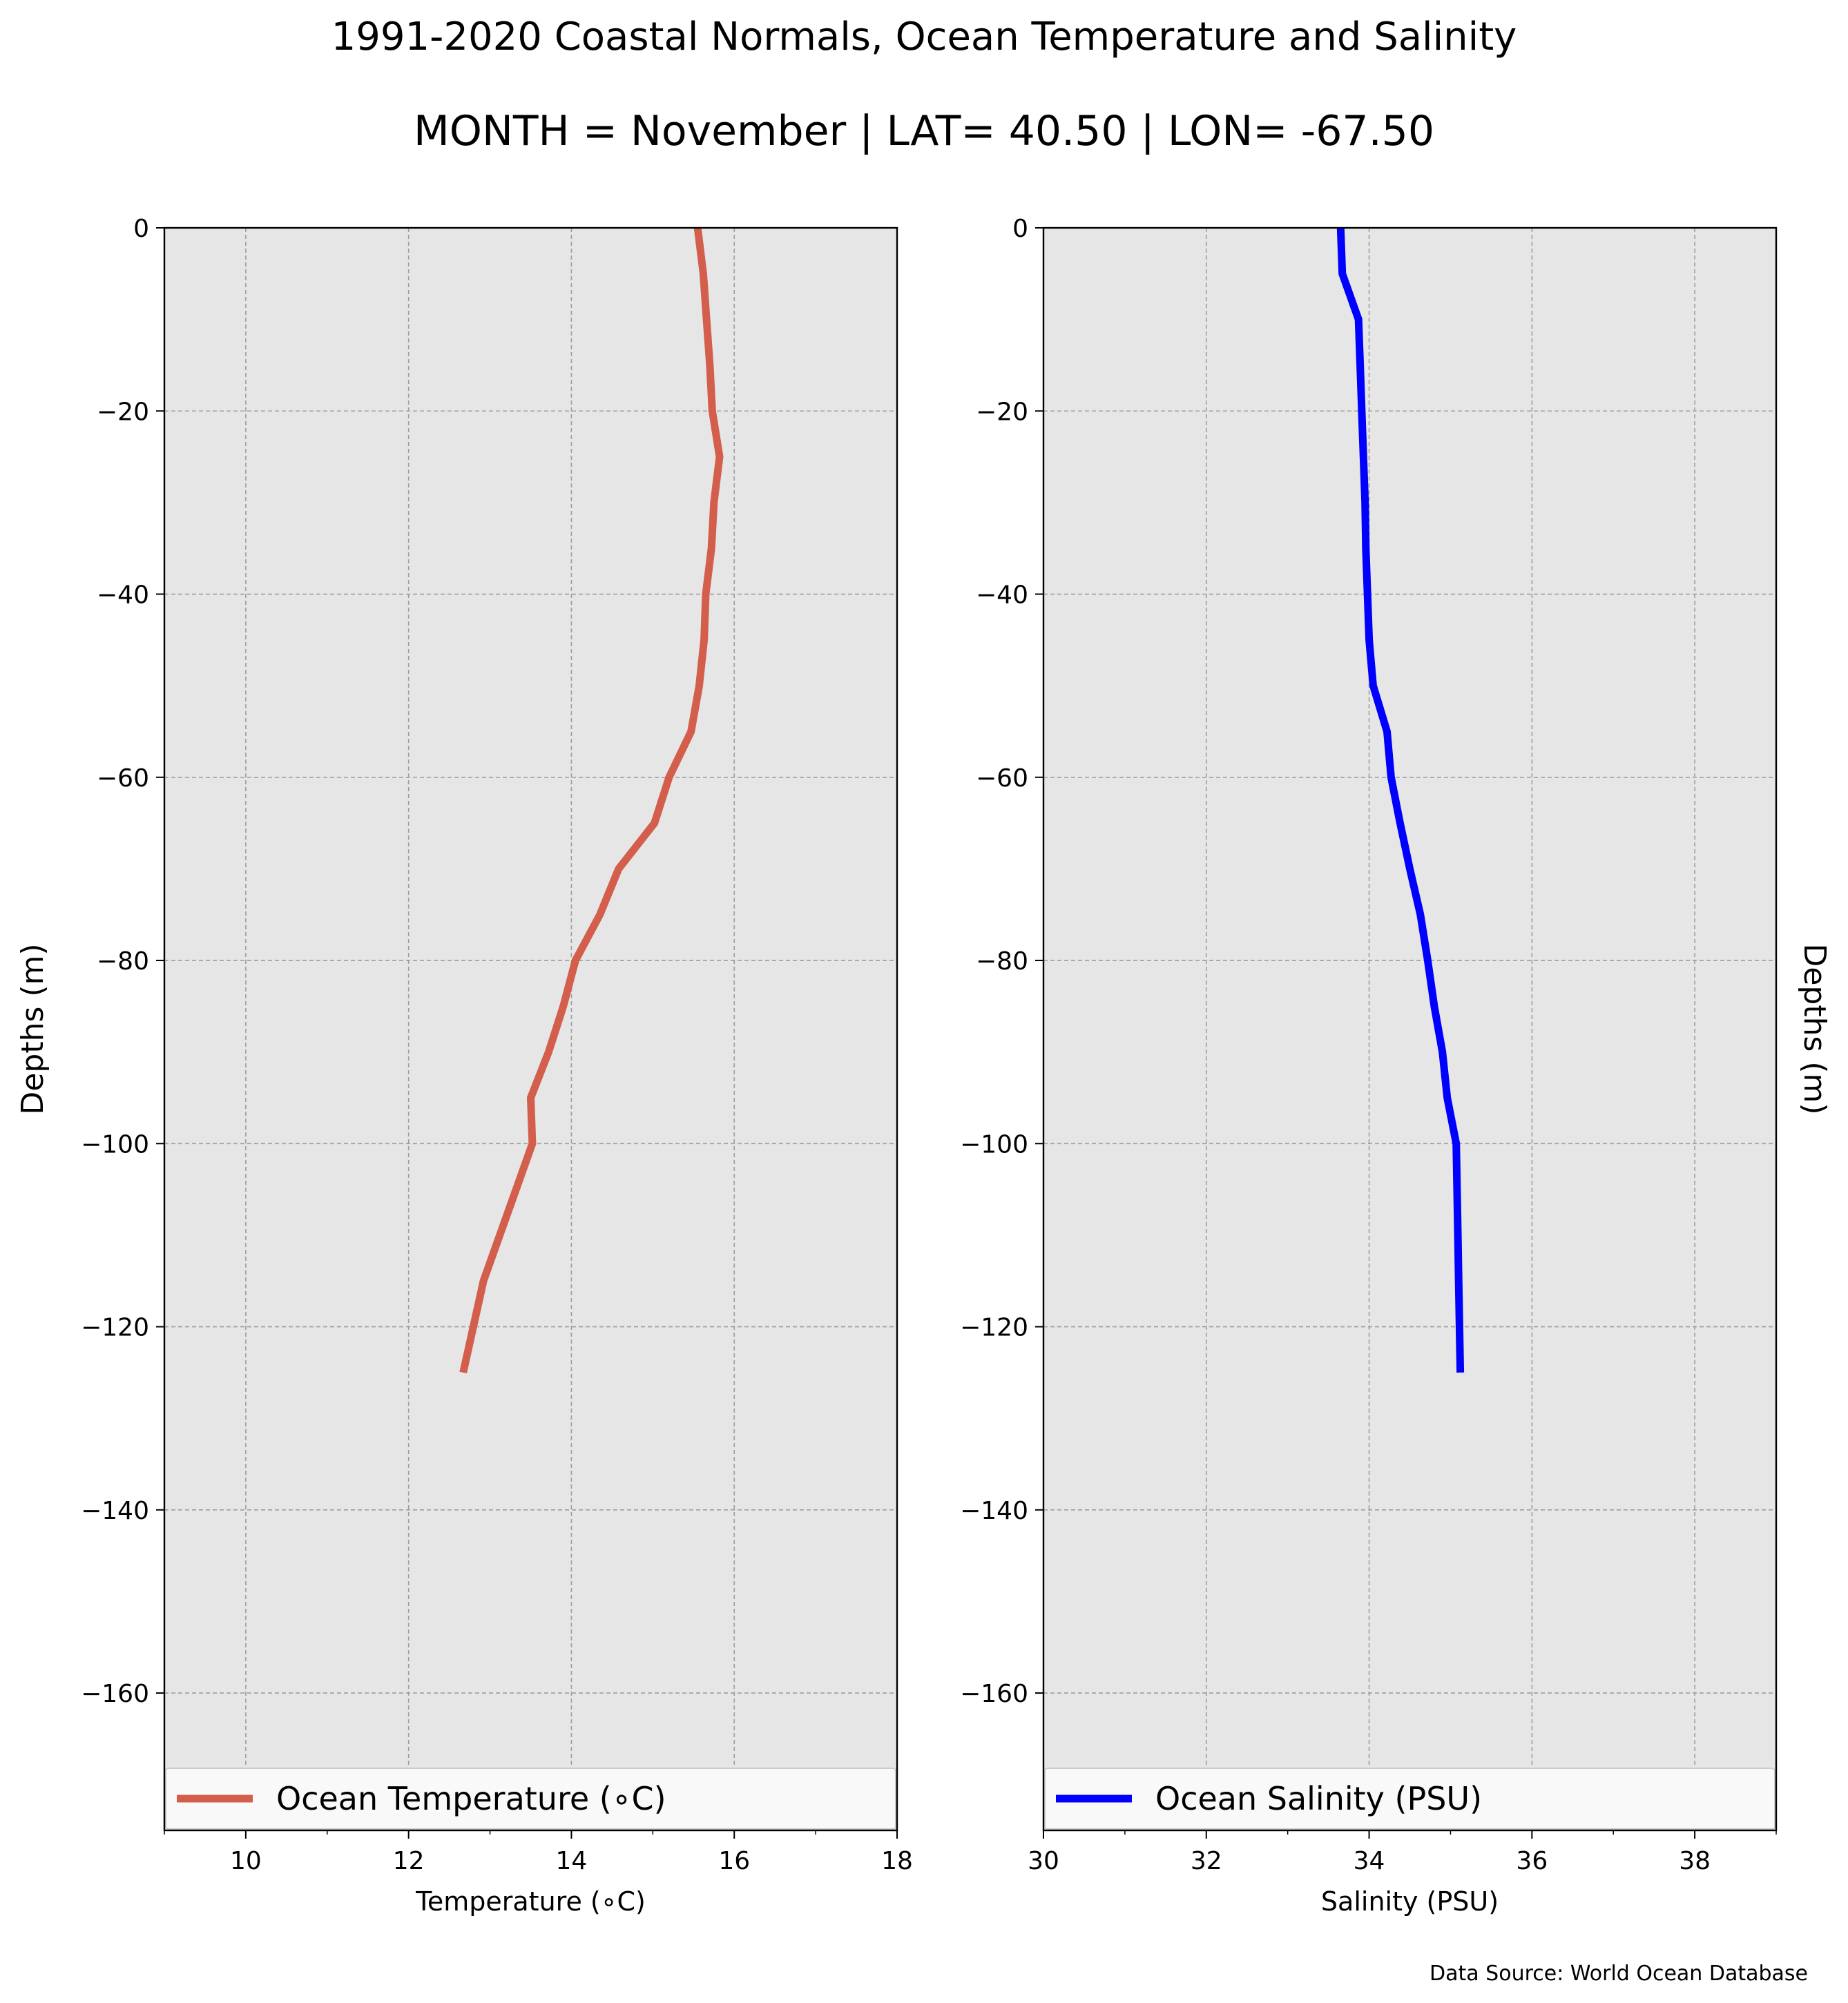 This screenshot has height=2003, width=1848. What do you see at coordinates (530, 1902) in the screenshot?
I see `temperature-x-axis-label: Temperature (∘C)` at bounding box center [530, 1902].